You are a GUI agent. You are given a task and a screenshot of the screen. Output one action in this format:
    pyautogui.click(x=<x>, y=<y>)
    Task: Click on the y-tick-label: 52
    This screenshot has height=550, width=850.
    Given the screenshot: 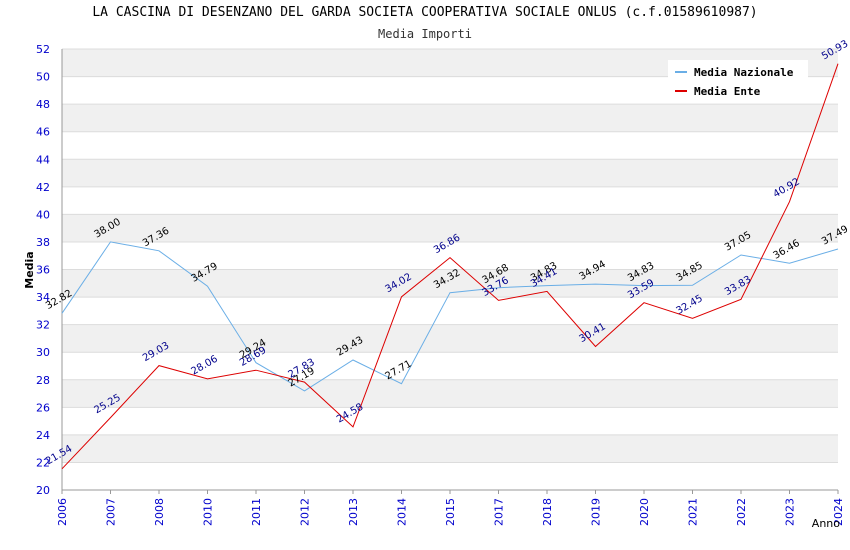 What is the action you would take?
    pyautogui.click(x=43, y=49)
    